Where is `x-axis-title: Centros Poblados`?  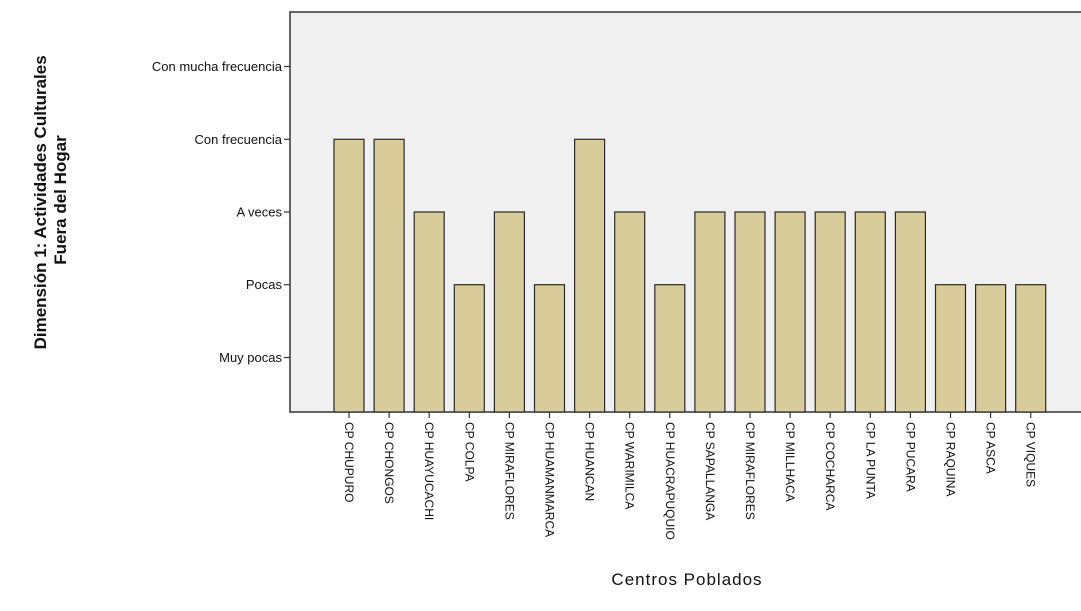
x-axis-title: Centros Poblados is located at coordinates (686, 579).